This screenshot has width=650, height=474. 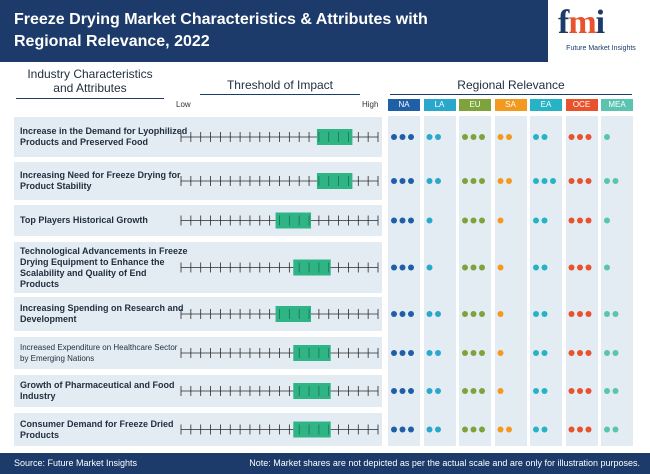 I want to click on logo-text: Future Market Insights, so click(x=601, y=48).